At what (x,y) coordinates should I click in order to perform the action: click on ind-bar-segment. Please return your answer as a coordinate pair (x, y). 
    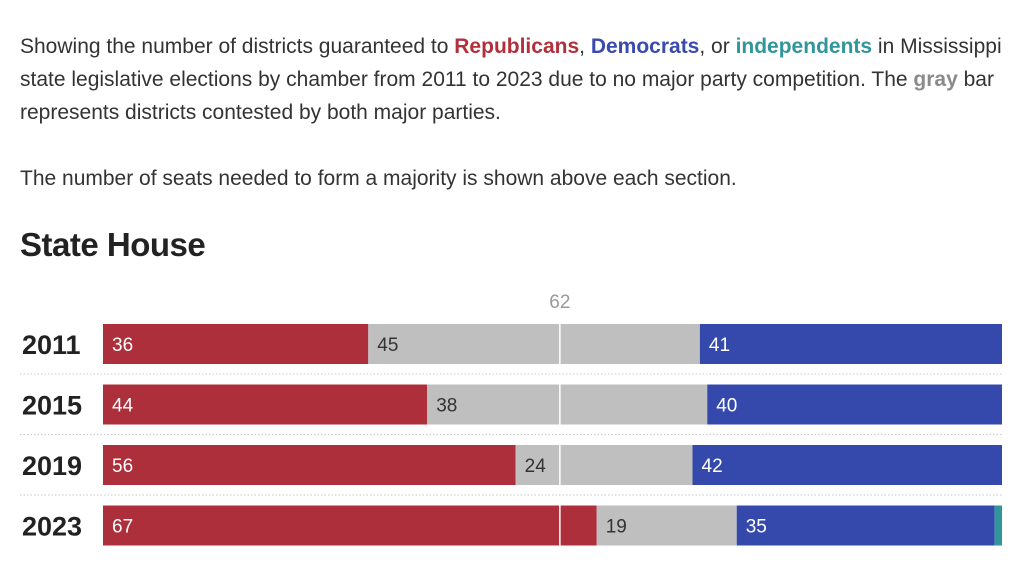
    Looking at the image, I should click on (998, 525).